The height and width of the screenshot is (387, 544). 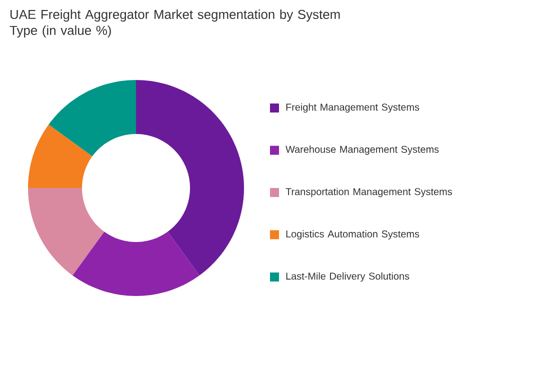 What do you see at coordinates (362, 150) in the screenshot?
I see `legend-label: Warehouse Management Systems` at bounding box center [362, 150].